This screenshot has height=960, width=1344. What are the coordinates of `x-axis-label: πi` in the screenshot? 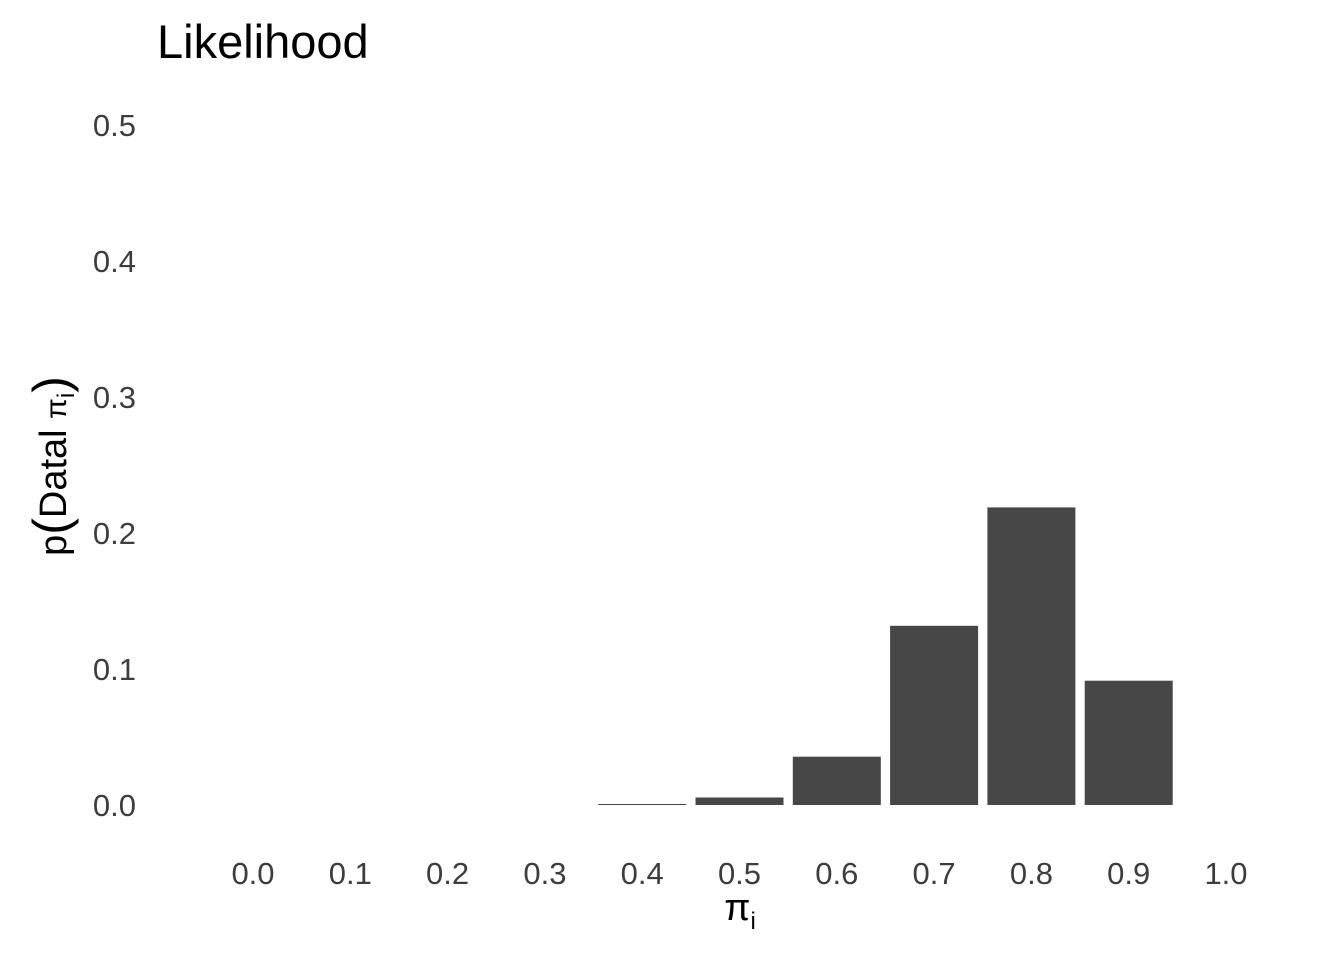 It's located at (740, 911).